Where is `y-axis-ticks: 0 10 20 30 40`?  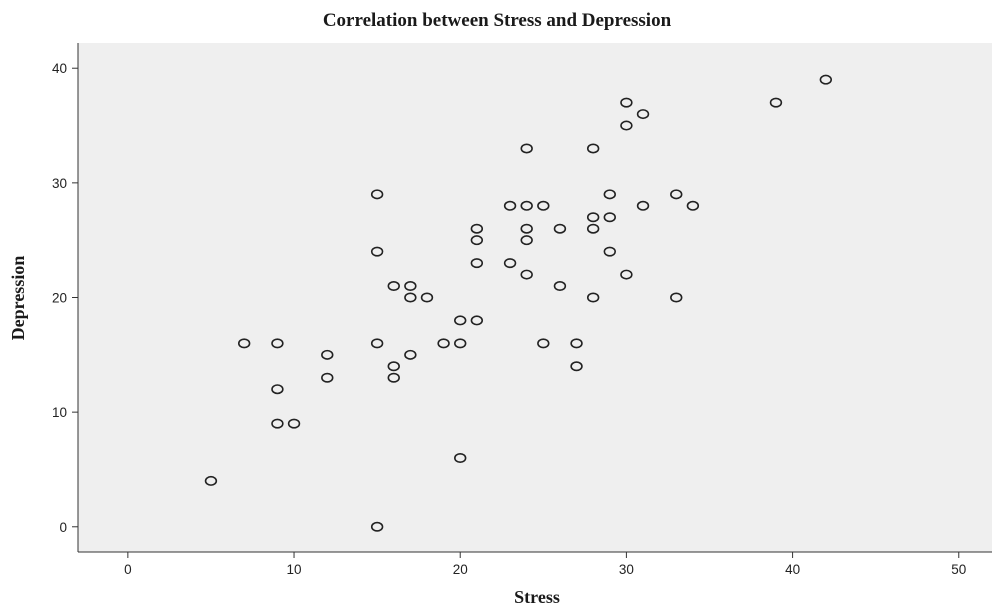
y-axis-ticks: 0 10 20 30 40 is located at coordinates (65, 298).